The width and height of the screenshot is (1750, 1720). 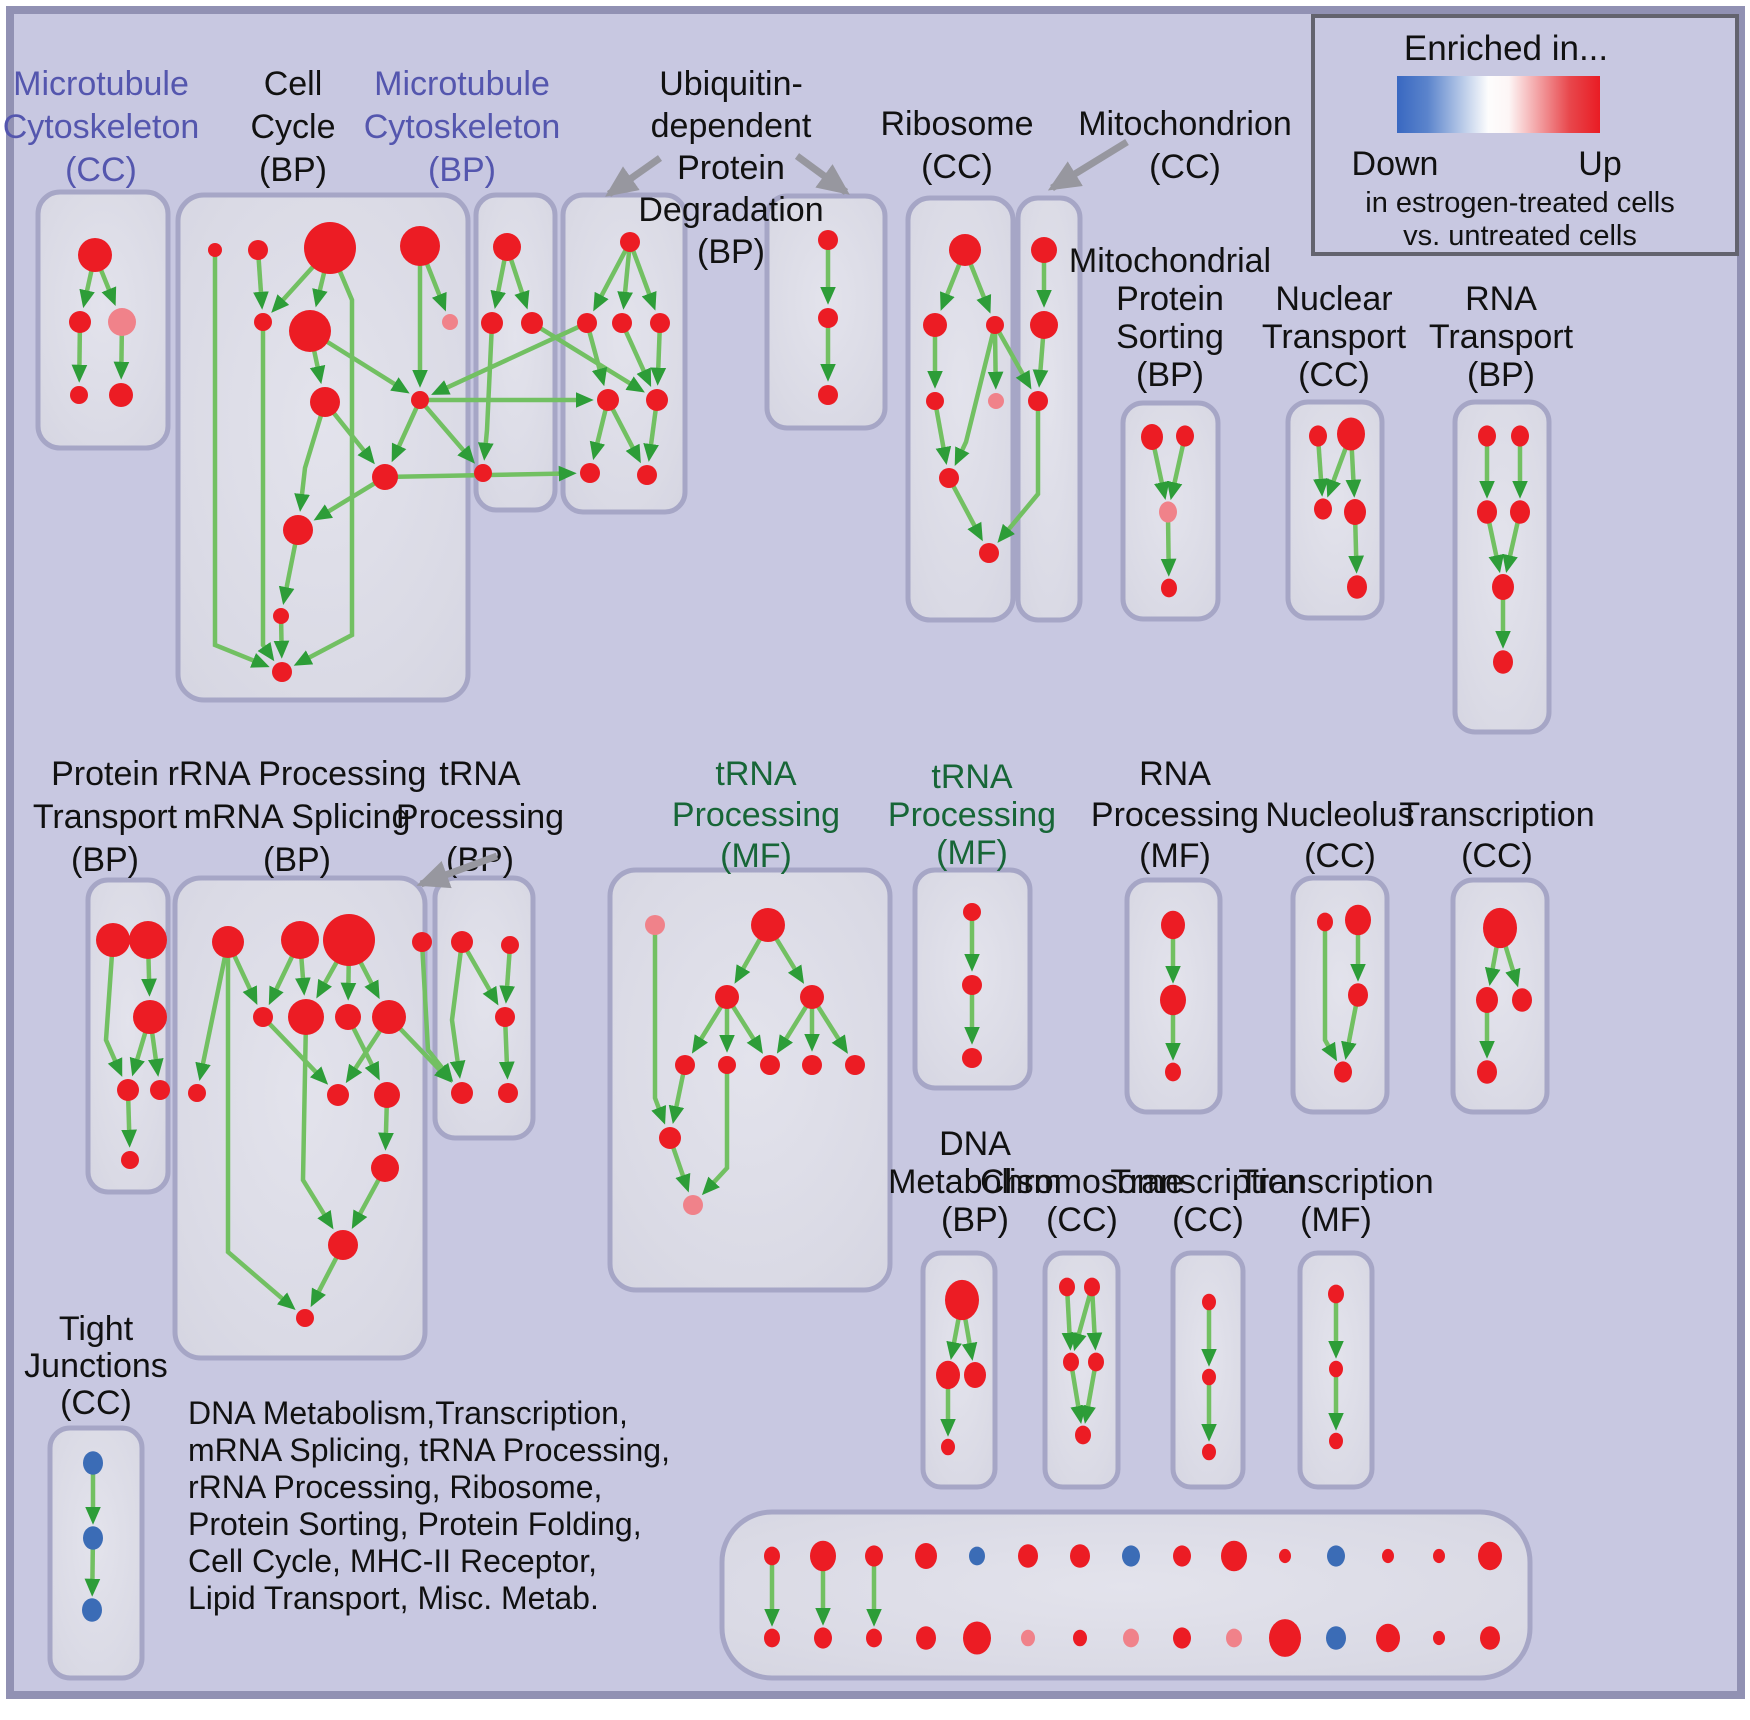 I want to click on go-term-node-S1, so click(x=1044, y=250).